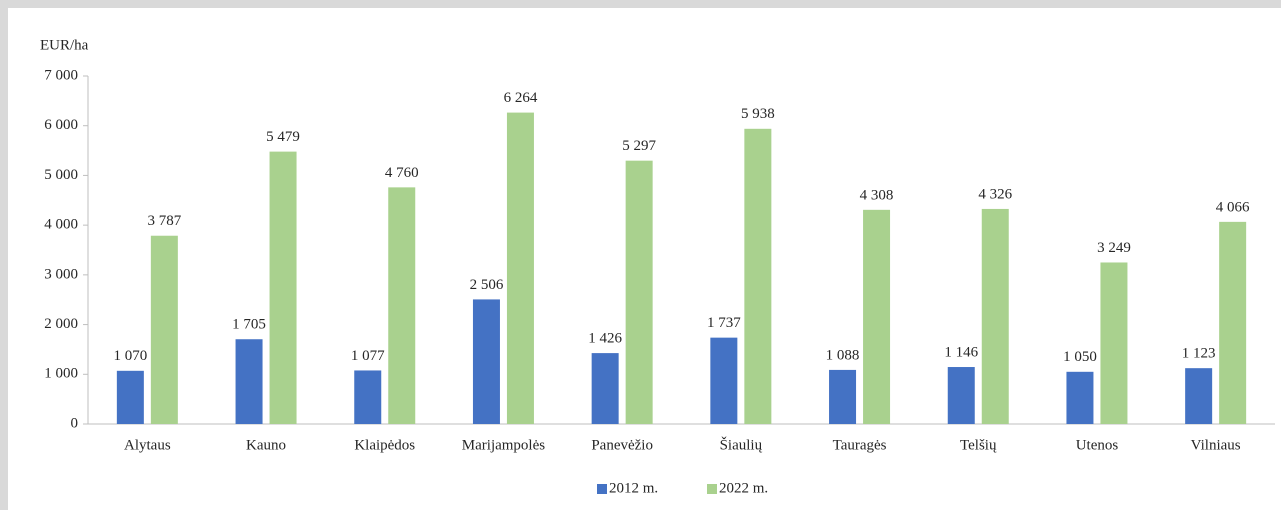 The image size is (1281, 510). I want to click on y-tick-label: 3 000, so click(61, 274).